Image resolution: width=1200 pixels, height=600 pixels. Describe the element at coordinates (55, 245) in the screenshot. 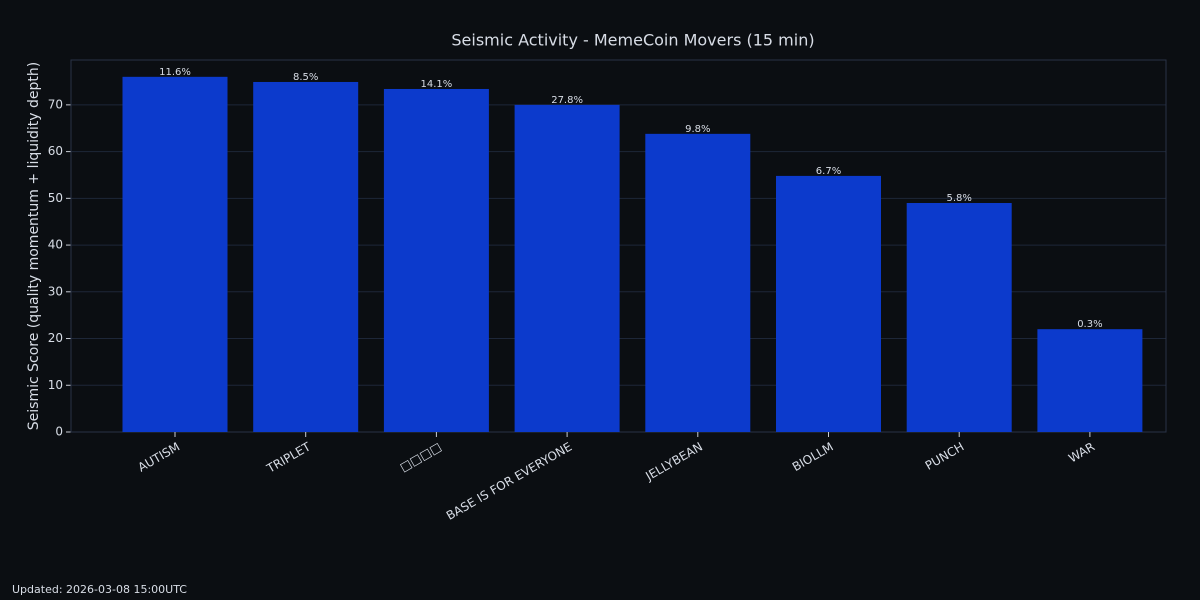

I see `y-tick-label: 40` at that location.